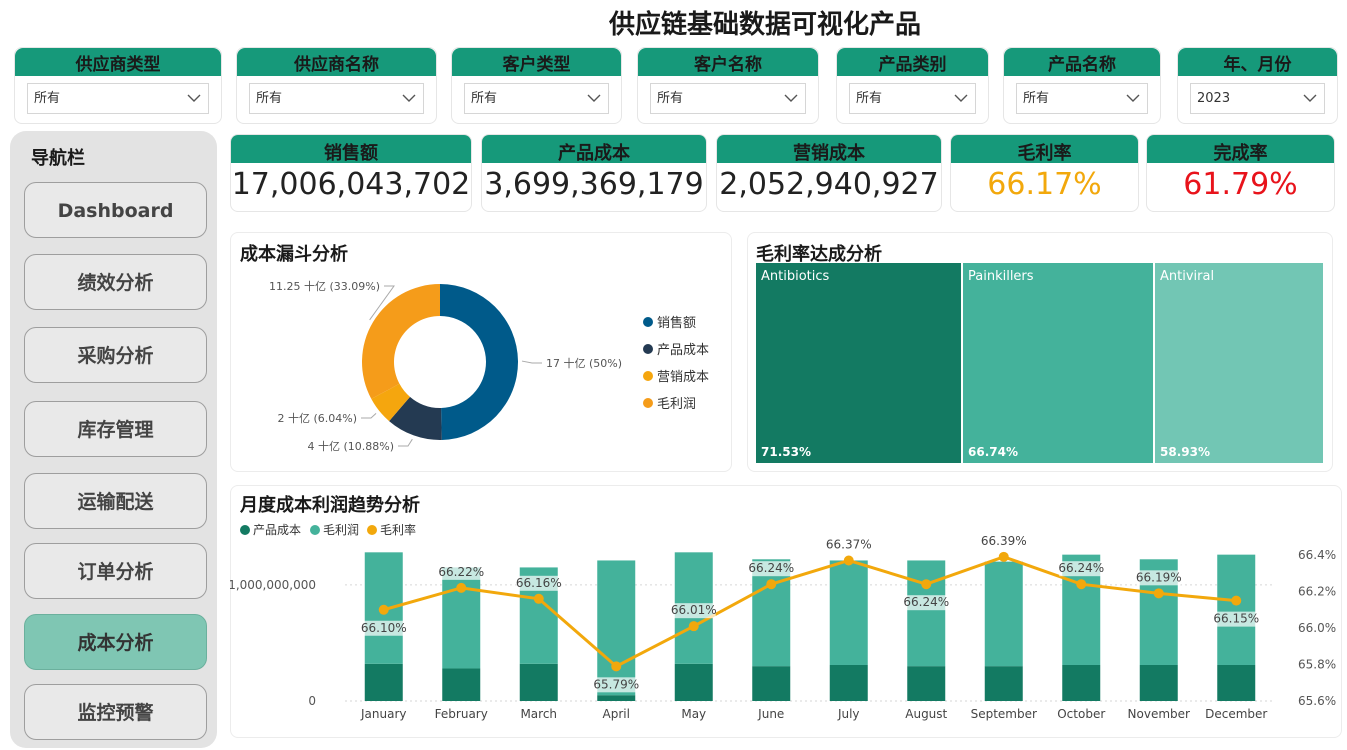 The width and height of the screenshot is (1347, 750). I want to click on x-tick-label: August, so click(926, 714).